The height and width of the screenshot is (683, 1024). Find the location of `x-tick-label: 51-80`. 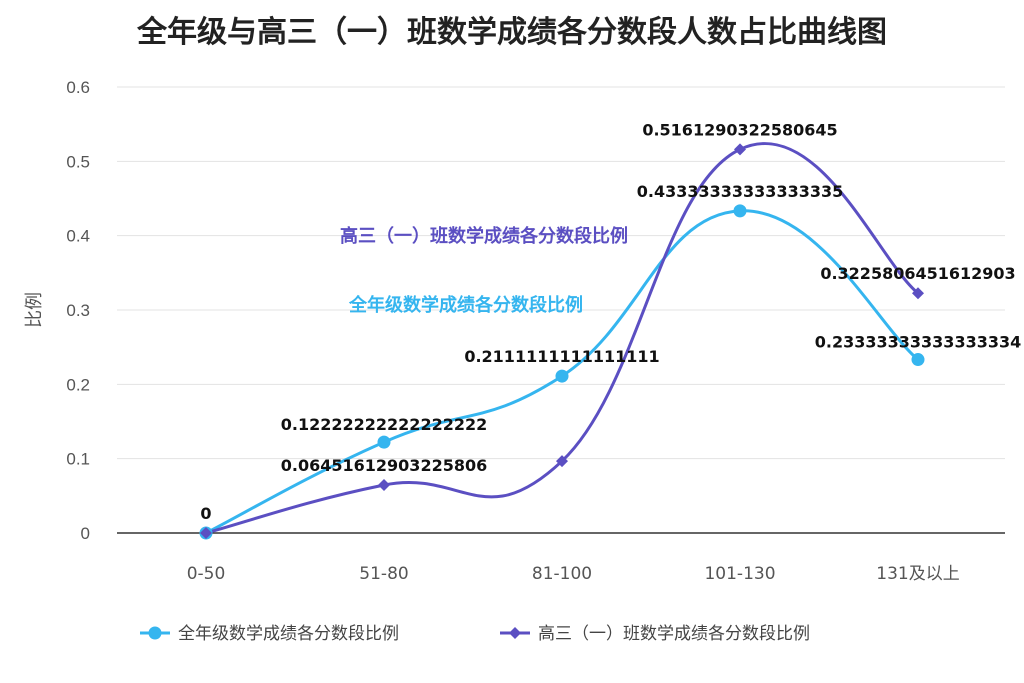

x-tick-label: 51-80 is located at coordinates (383, 574).